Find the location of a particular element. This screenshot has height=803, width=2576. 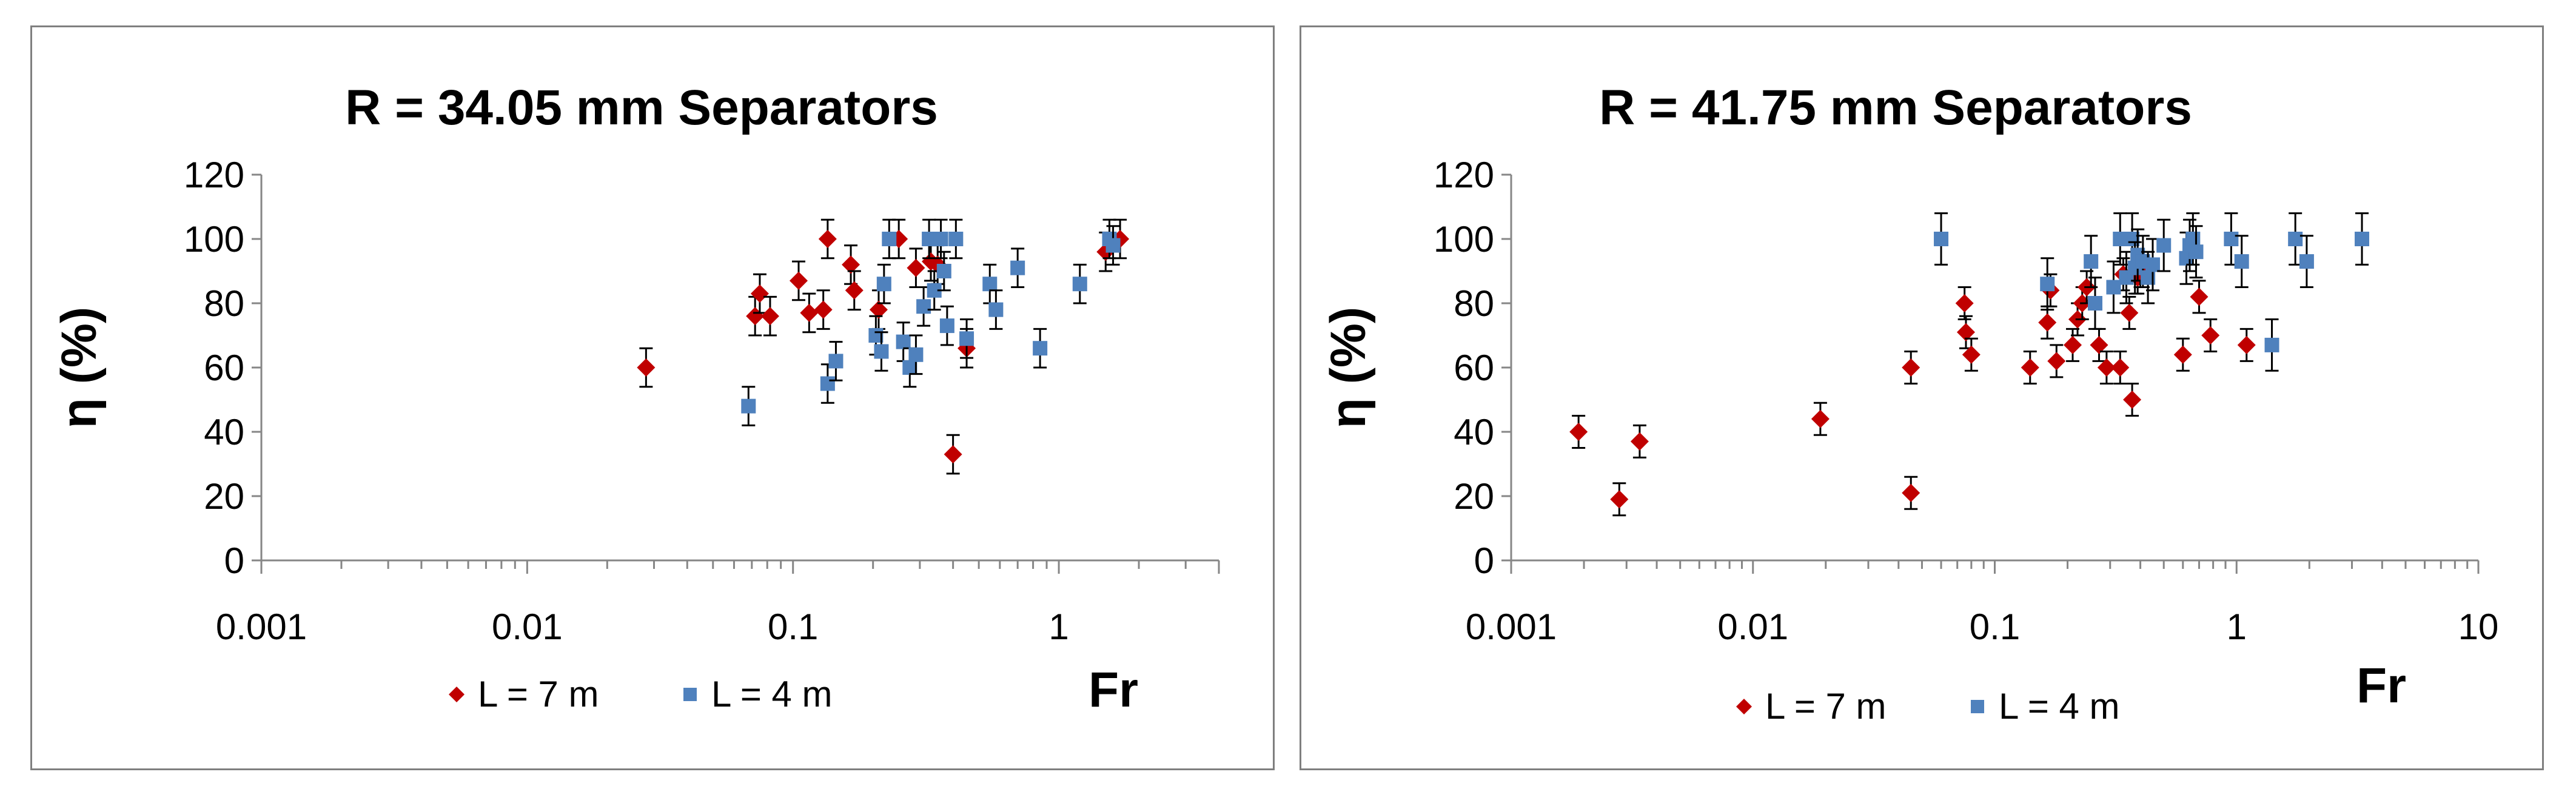

chart-title: R = 34.05 mm Separators is located at coordinates (641, 108).